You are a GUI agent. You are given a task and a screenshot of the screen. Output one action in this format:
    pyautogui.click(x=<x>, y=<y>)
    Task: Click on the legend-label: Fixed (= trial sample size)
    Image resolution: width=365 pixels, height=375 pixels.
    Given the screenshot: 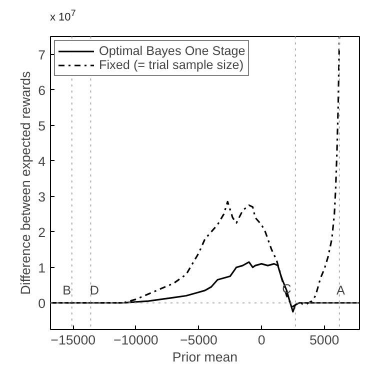 What is the action you would take?
    pyautogui.click(x=171, y=65)
    